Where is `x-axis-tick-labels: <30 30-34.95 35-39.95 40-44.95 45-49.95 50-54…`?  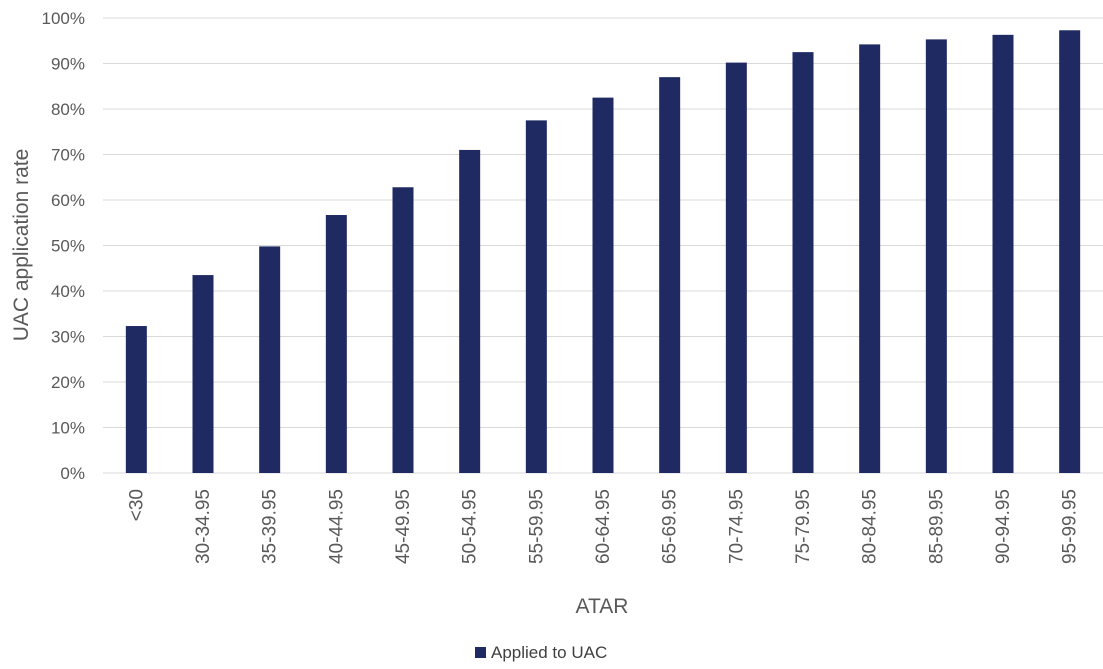
x-axis-tick-labels: <30 30-34.95 35-39.95 40-44.95 45-49.95 50-54… is located at coordinates (603, 526).